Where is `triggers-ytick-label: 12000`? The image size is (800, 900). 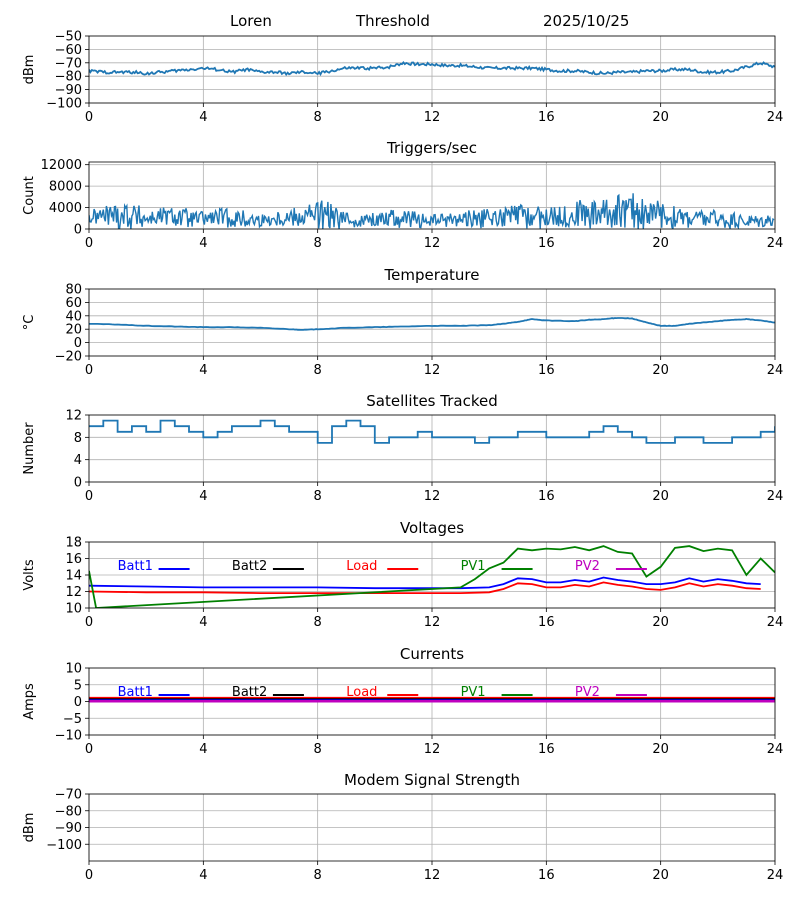
triggers-ytick-label: 12000 is located at coordinates (61, 165).